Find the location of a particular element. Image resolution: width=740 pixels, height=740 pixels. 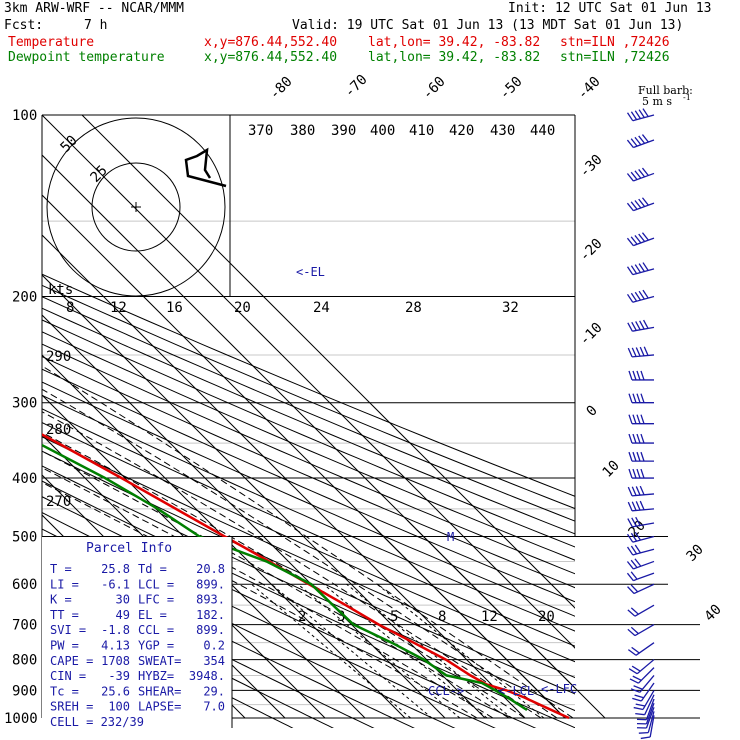

parcel-key: PW = is located at coordinates (64, 646).